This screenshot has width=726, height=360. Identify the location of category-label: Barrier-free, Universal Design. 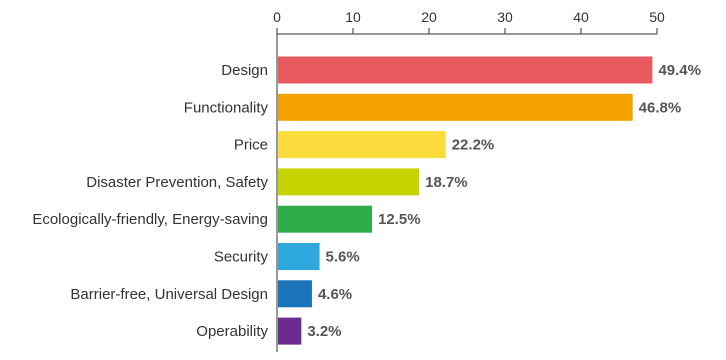
(169, 294).